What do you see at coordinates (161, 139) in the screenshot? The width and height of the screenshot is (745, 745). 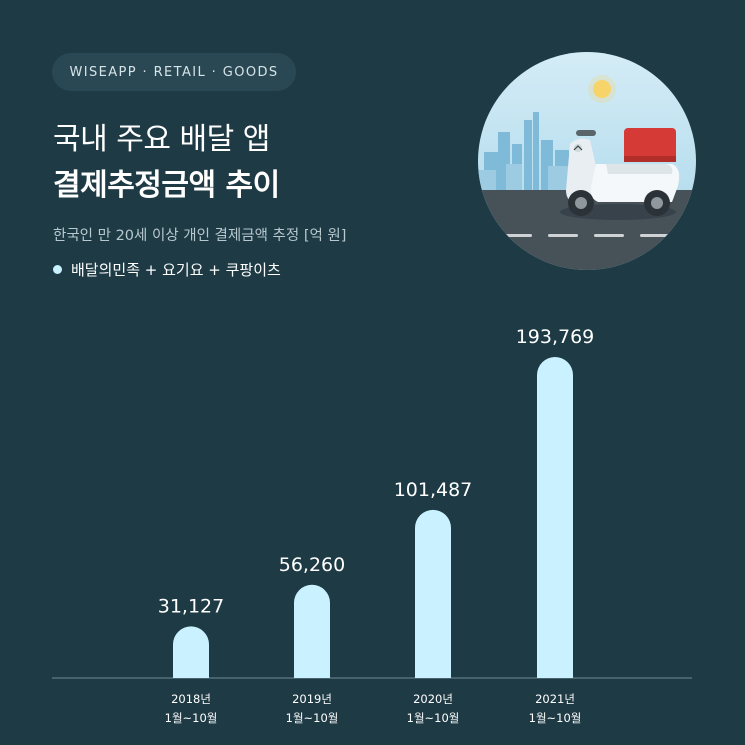 I see `chart-title-line1: 국내 주요 배달 앱` at bounding box center [161, 139].